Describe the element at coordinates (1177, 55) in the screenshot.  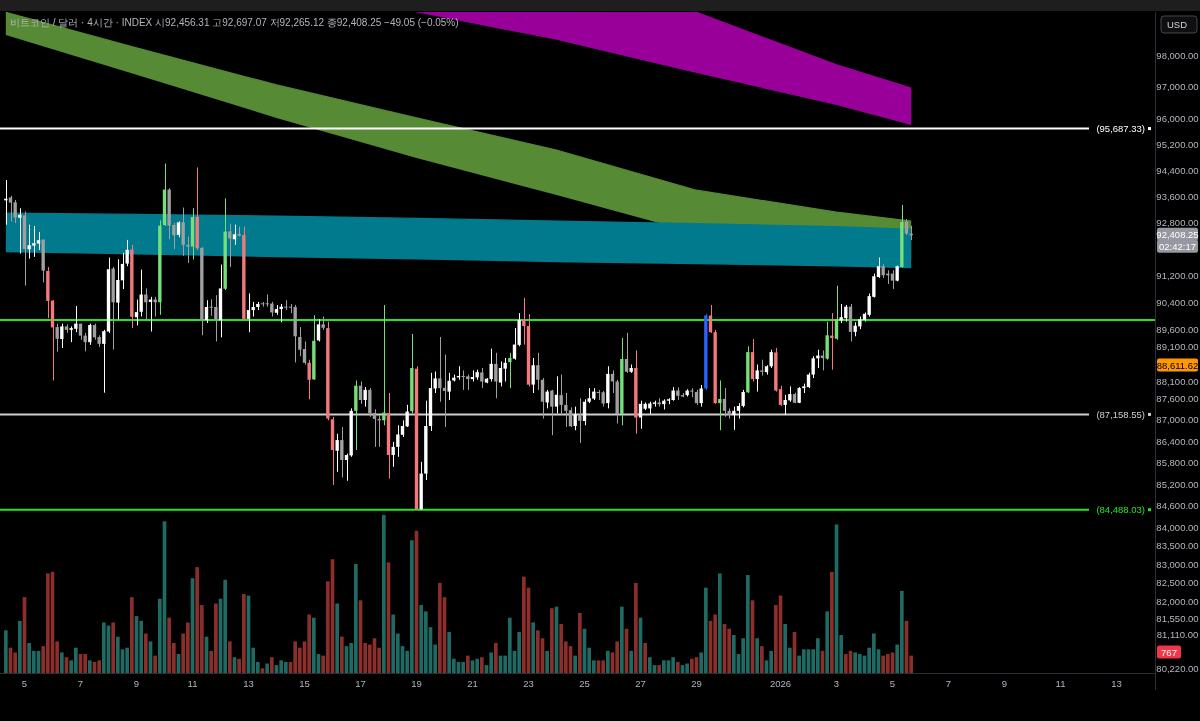
I see `y-tick-label: 98,000.00` at that location.